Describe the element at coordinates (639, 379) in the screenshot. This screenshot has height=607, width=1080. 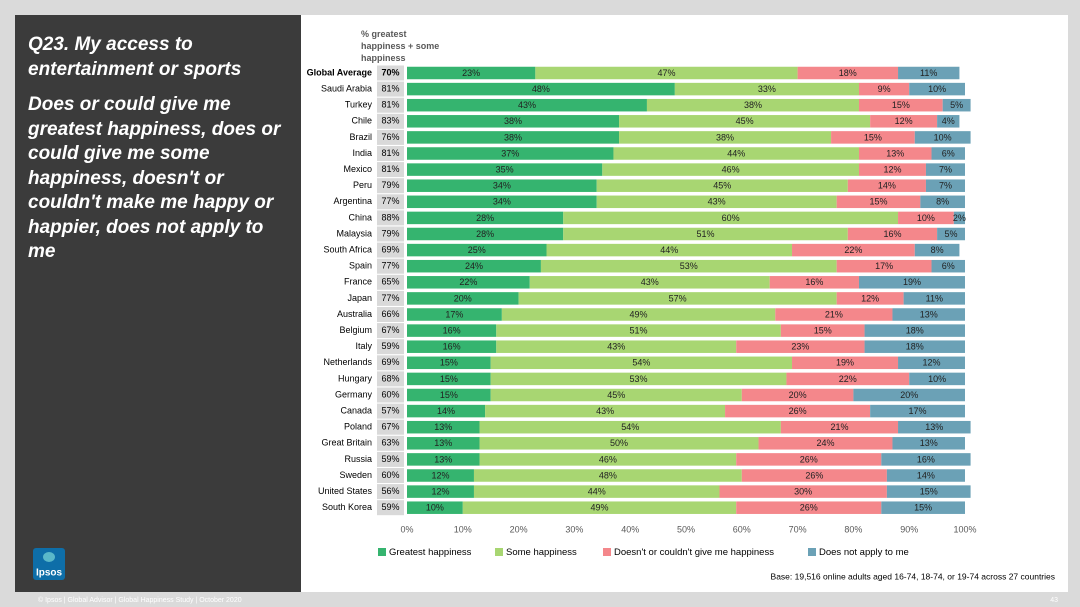
I see `bar-label: 53%` at that location.